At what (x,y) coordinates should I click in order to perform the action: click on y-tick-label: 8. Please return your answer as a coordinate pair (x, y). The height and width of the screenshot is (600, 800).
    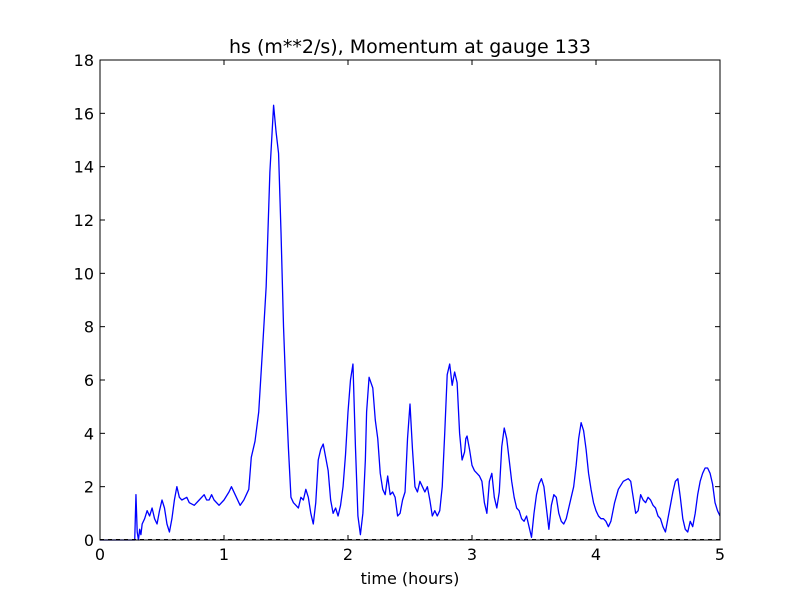
    Looking at the image, I should click on (89, 327).